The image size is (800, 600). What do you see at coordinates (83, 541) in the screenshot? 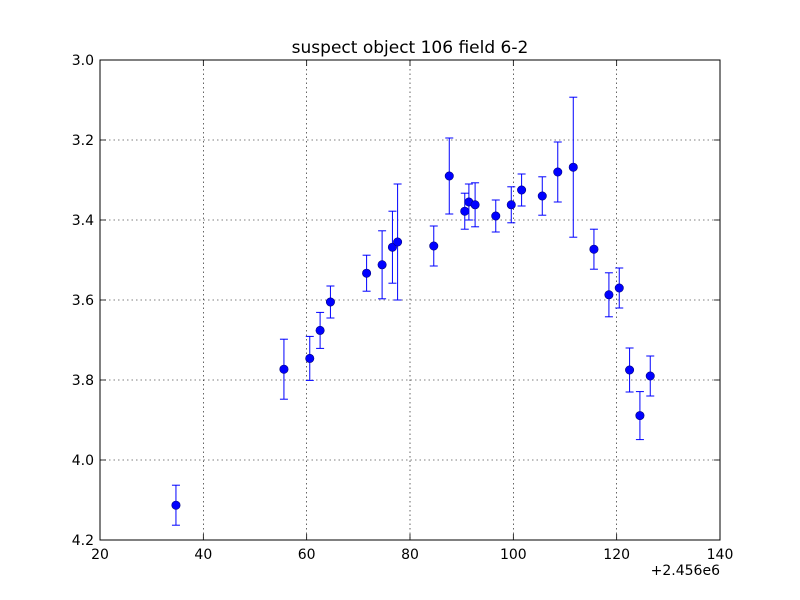
I see `y-tick-label: 4.2` at bounding box center [83, 541].